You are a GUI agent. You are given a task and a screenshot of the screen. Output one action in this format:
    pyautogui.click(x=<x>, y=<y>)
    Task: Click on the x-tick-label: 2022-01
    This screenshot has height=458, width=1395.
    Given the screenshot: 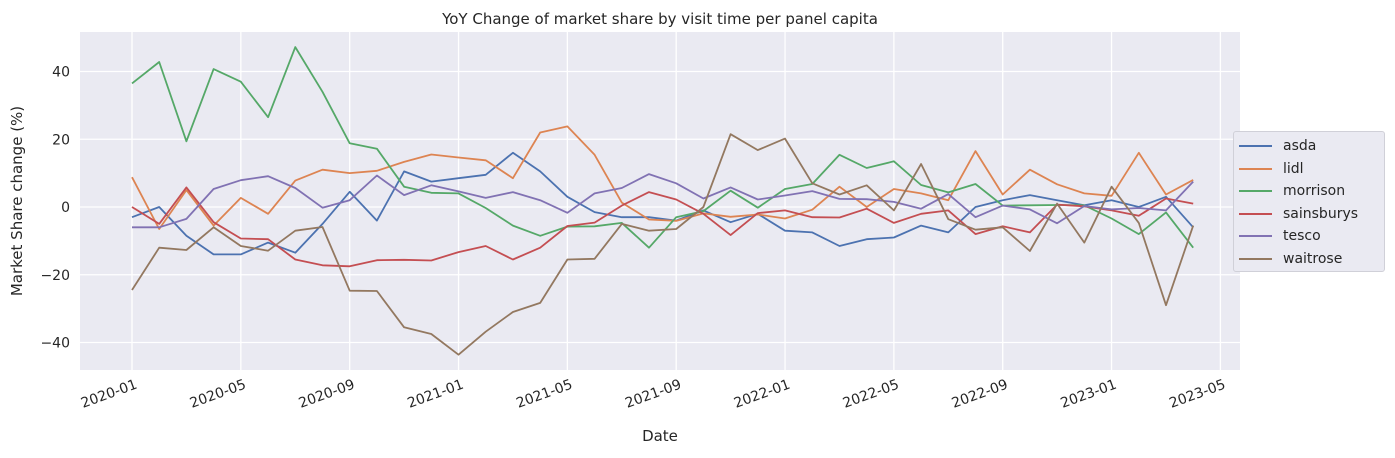 What is the action you would take?
    pyautogui.click(x=762, y=394)
    